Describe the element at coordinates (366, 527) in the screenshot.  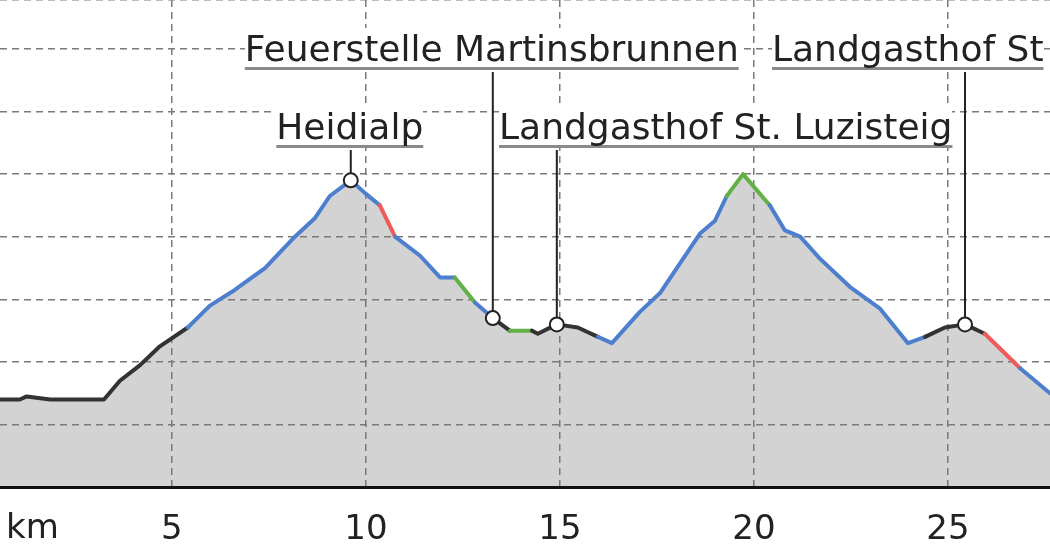
I see `x-tick-label: 10` at that location.